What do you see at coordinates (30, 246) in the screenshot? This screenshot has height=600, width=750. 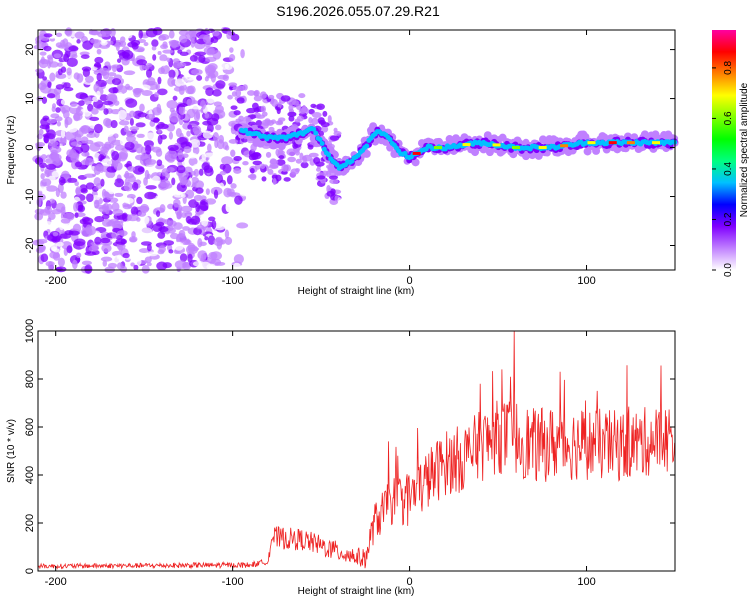 I see `spectrogram-ytick-label: -20` at bounding box center [30, 246].